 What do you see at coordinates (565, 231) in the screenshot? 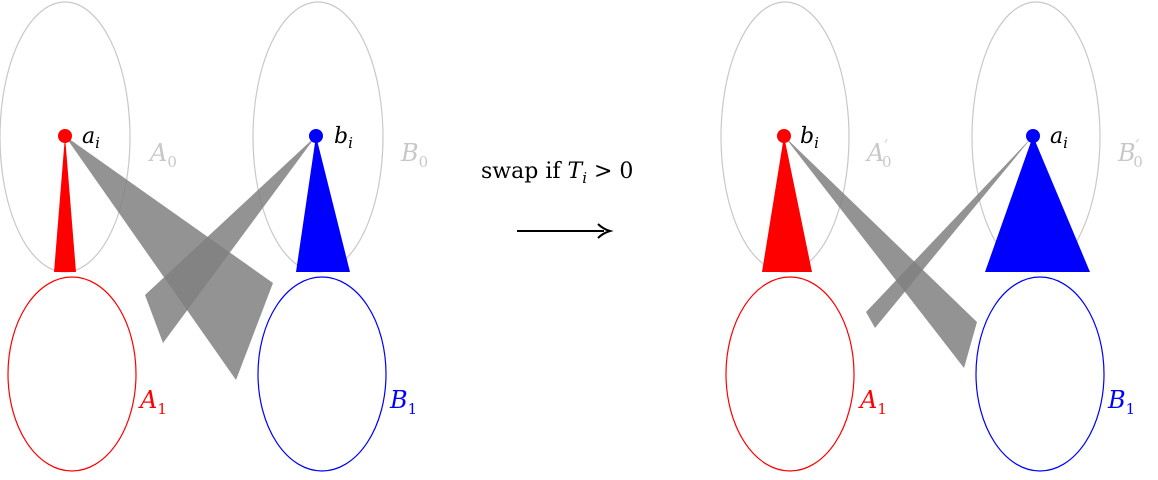
I see `right-arrow-icon` at bounding box center [565, 231].